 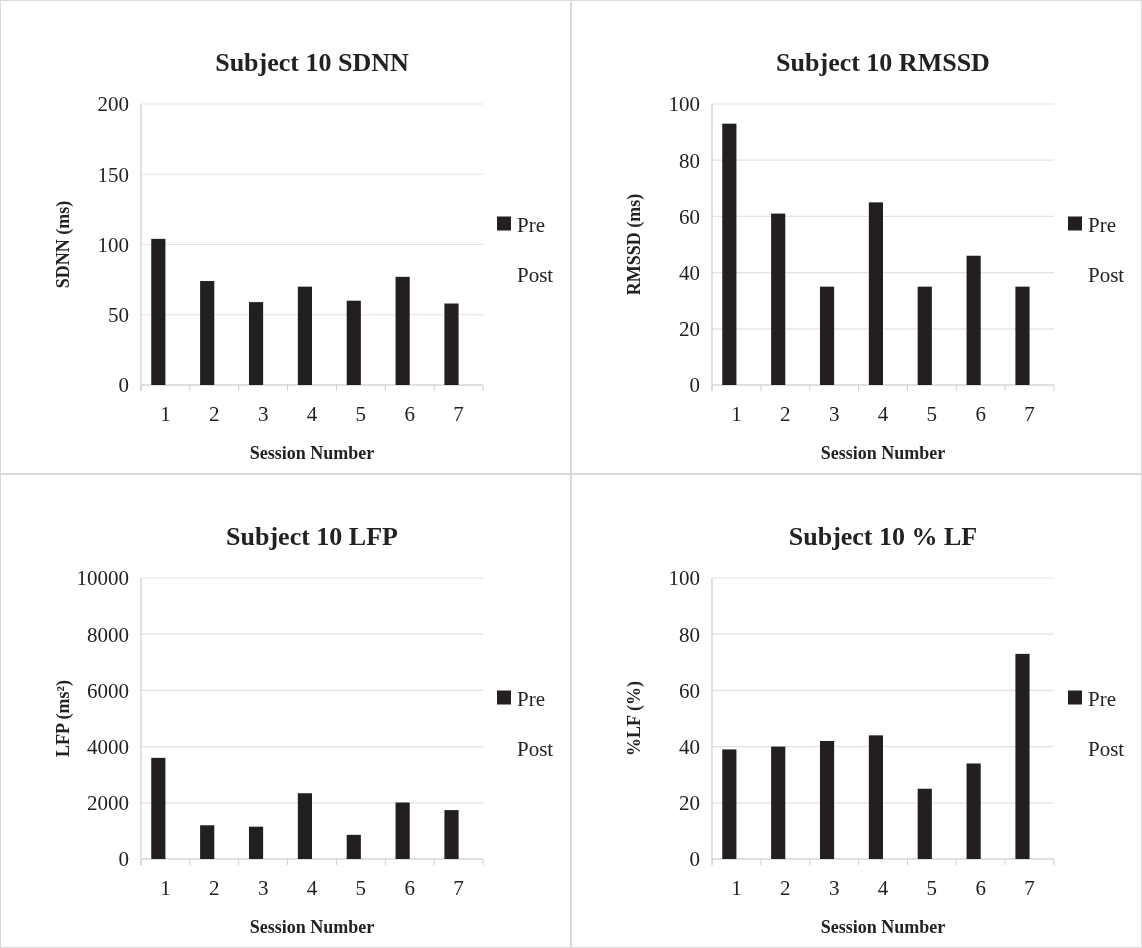 What do you see at coordinates (113, 174) in the screenshot?
I see `y-tick-label: 150` at bounding box center [113, 174].